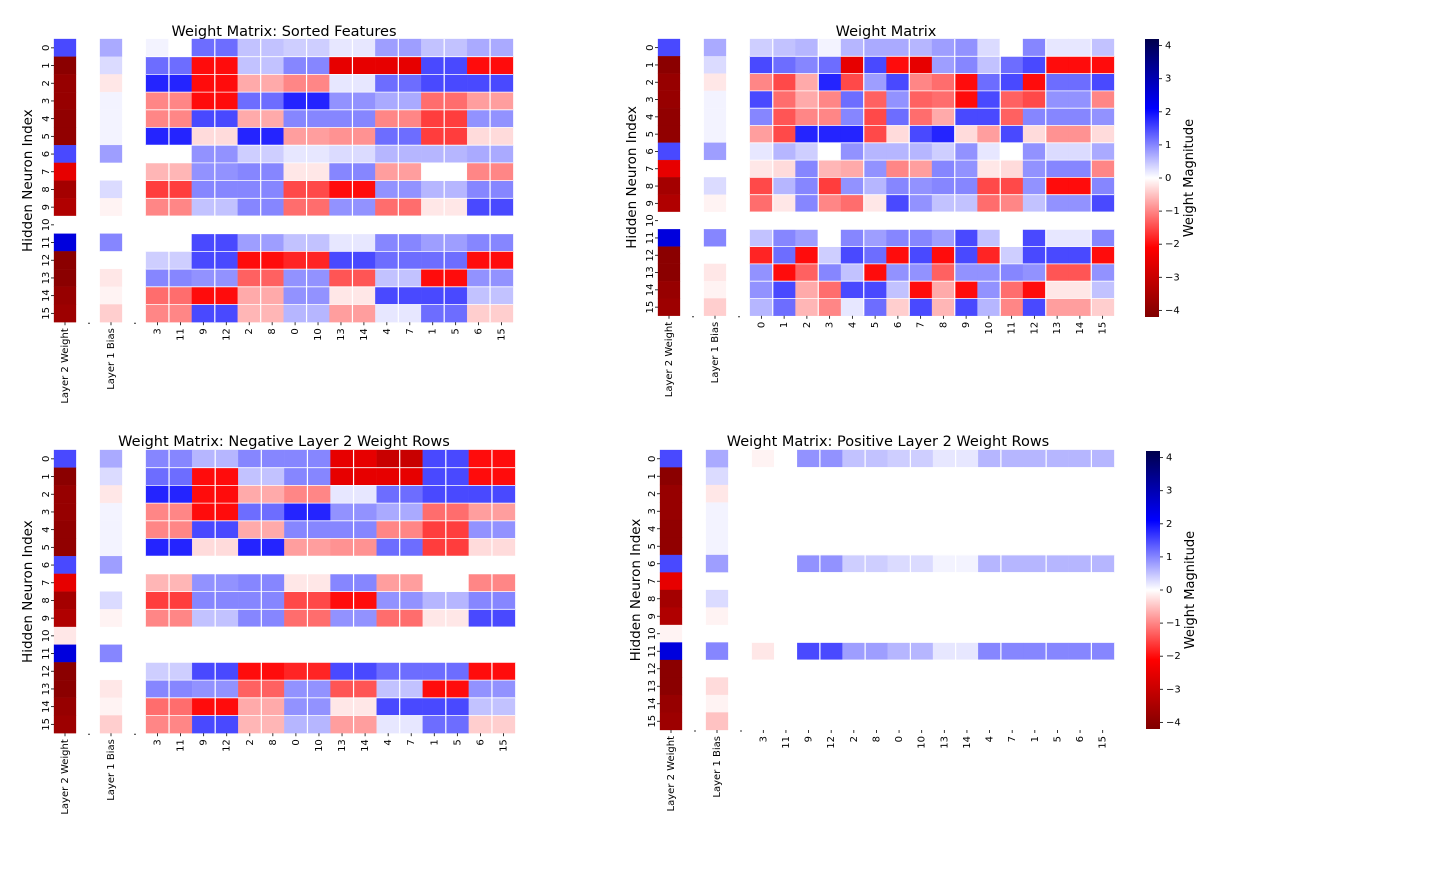  Describe the element at coordinates (632, 177) in the screenshot. I see `y-axis-label: Hidden Neuron Index` at that location.